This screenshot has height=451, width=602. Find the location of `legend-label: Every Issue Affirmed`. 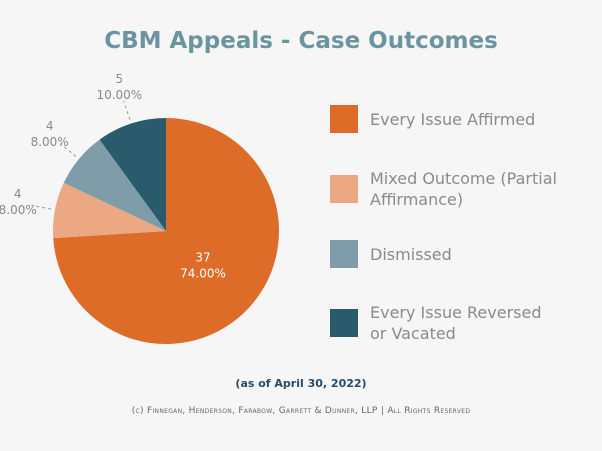

legend-label: Every Issue Affirmed is located at coordinates (453, 119).